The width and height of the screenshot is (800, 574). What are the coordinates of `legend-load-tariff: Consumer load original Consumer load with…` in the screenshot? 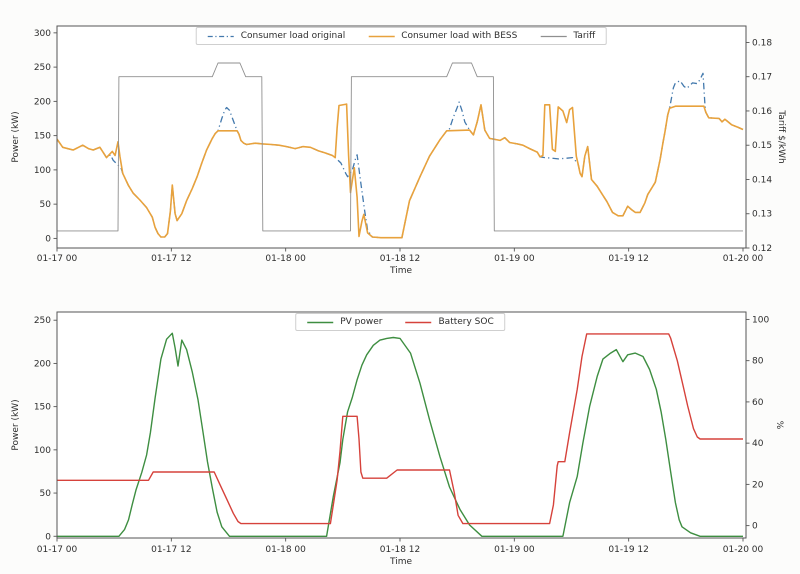 It's located at (401, 36).